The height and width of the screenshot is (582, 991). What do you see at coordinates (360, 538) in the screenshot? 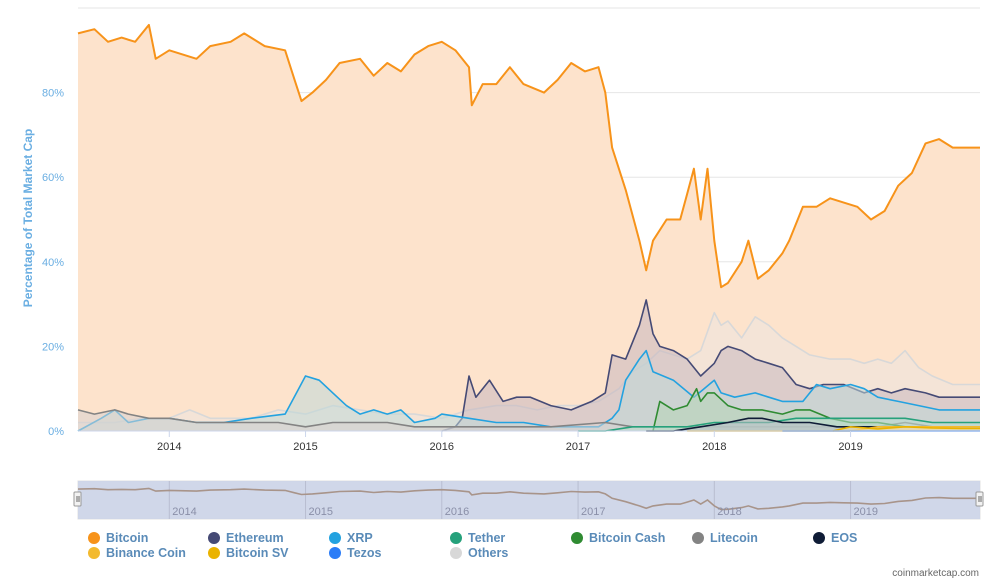
I see `legend-label: XRP` at bounding box center [360, 538].